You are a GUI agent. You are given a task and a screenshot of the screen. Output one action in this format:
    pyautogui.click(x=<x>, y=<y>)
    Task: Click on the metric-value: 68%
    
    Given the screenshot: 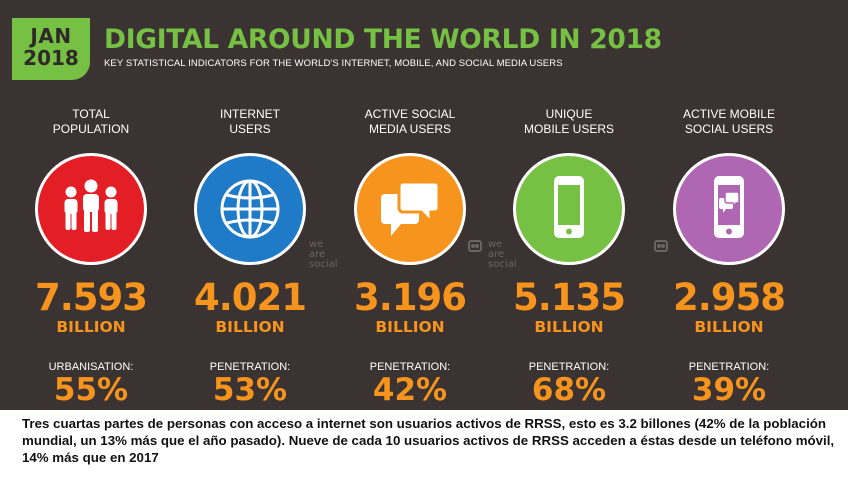 What is the action you would take?
    pyautogui.click(x=569, y=390)
    